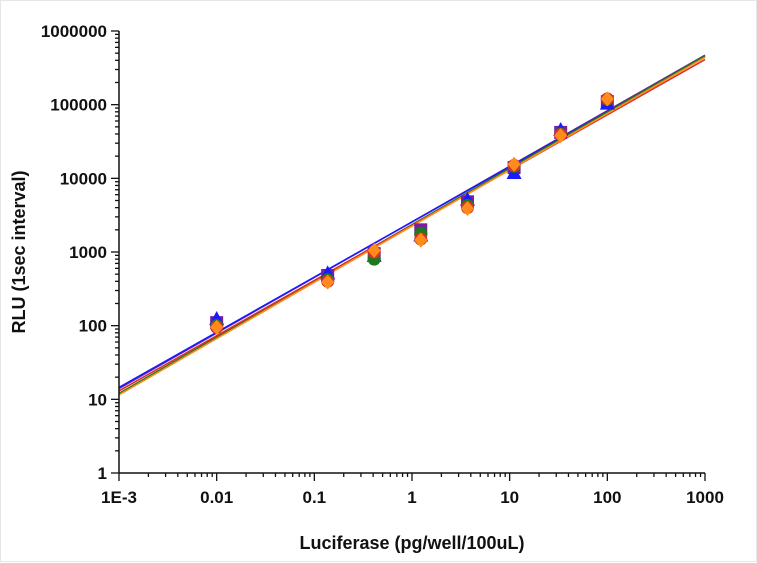  I want to click on x-tick-label: 0.01, so click(216, 497).